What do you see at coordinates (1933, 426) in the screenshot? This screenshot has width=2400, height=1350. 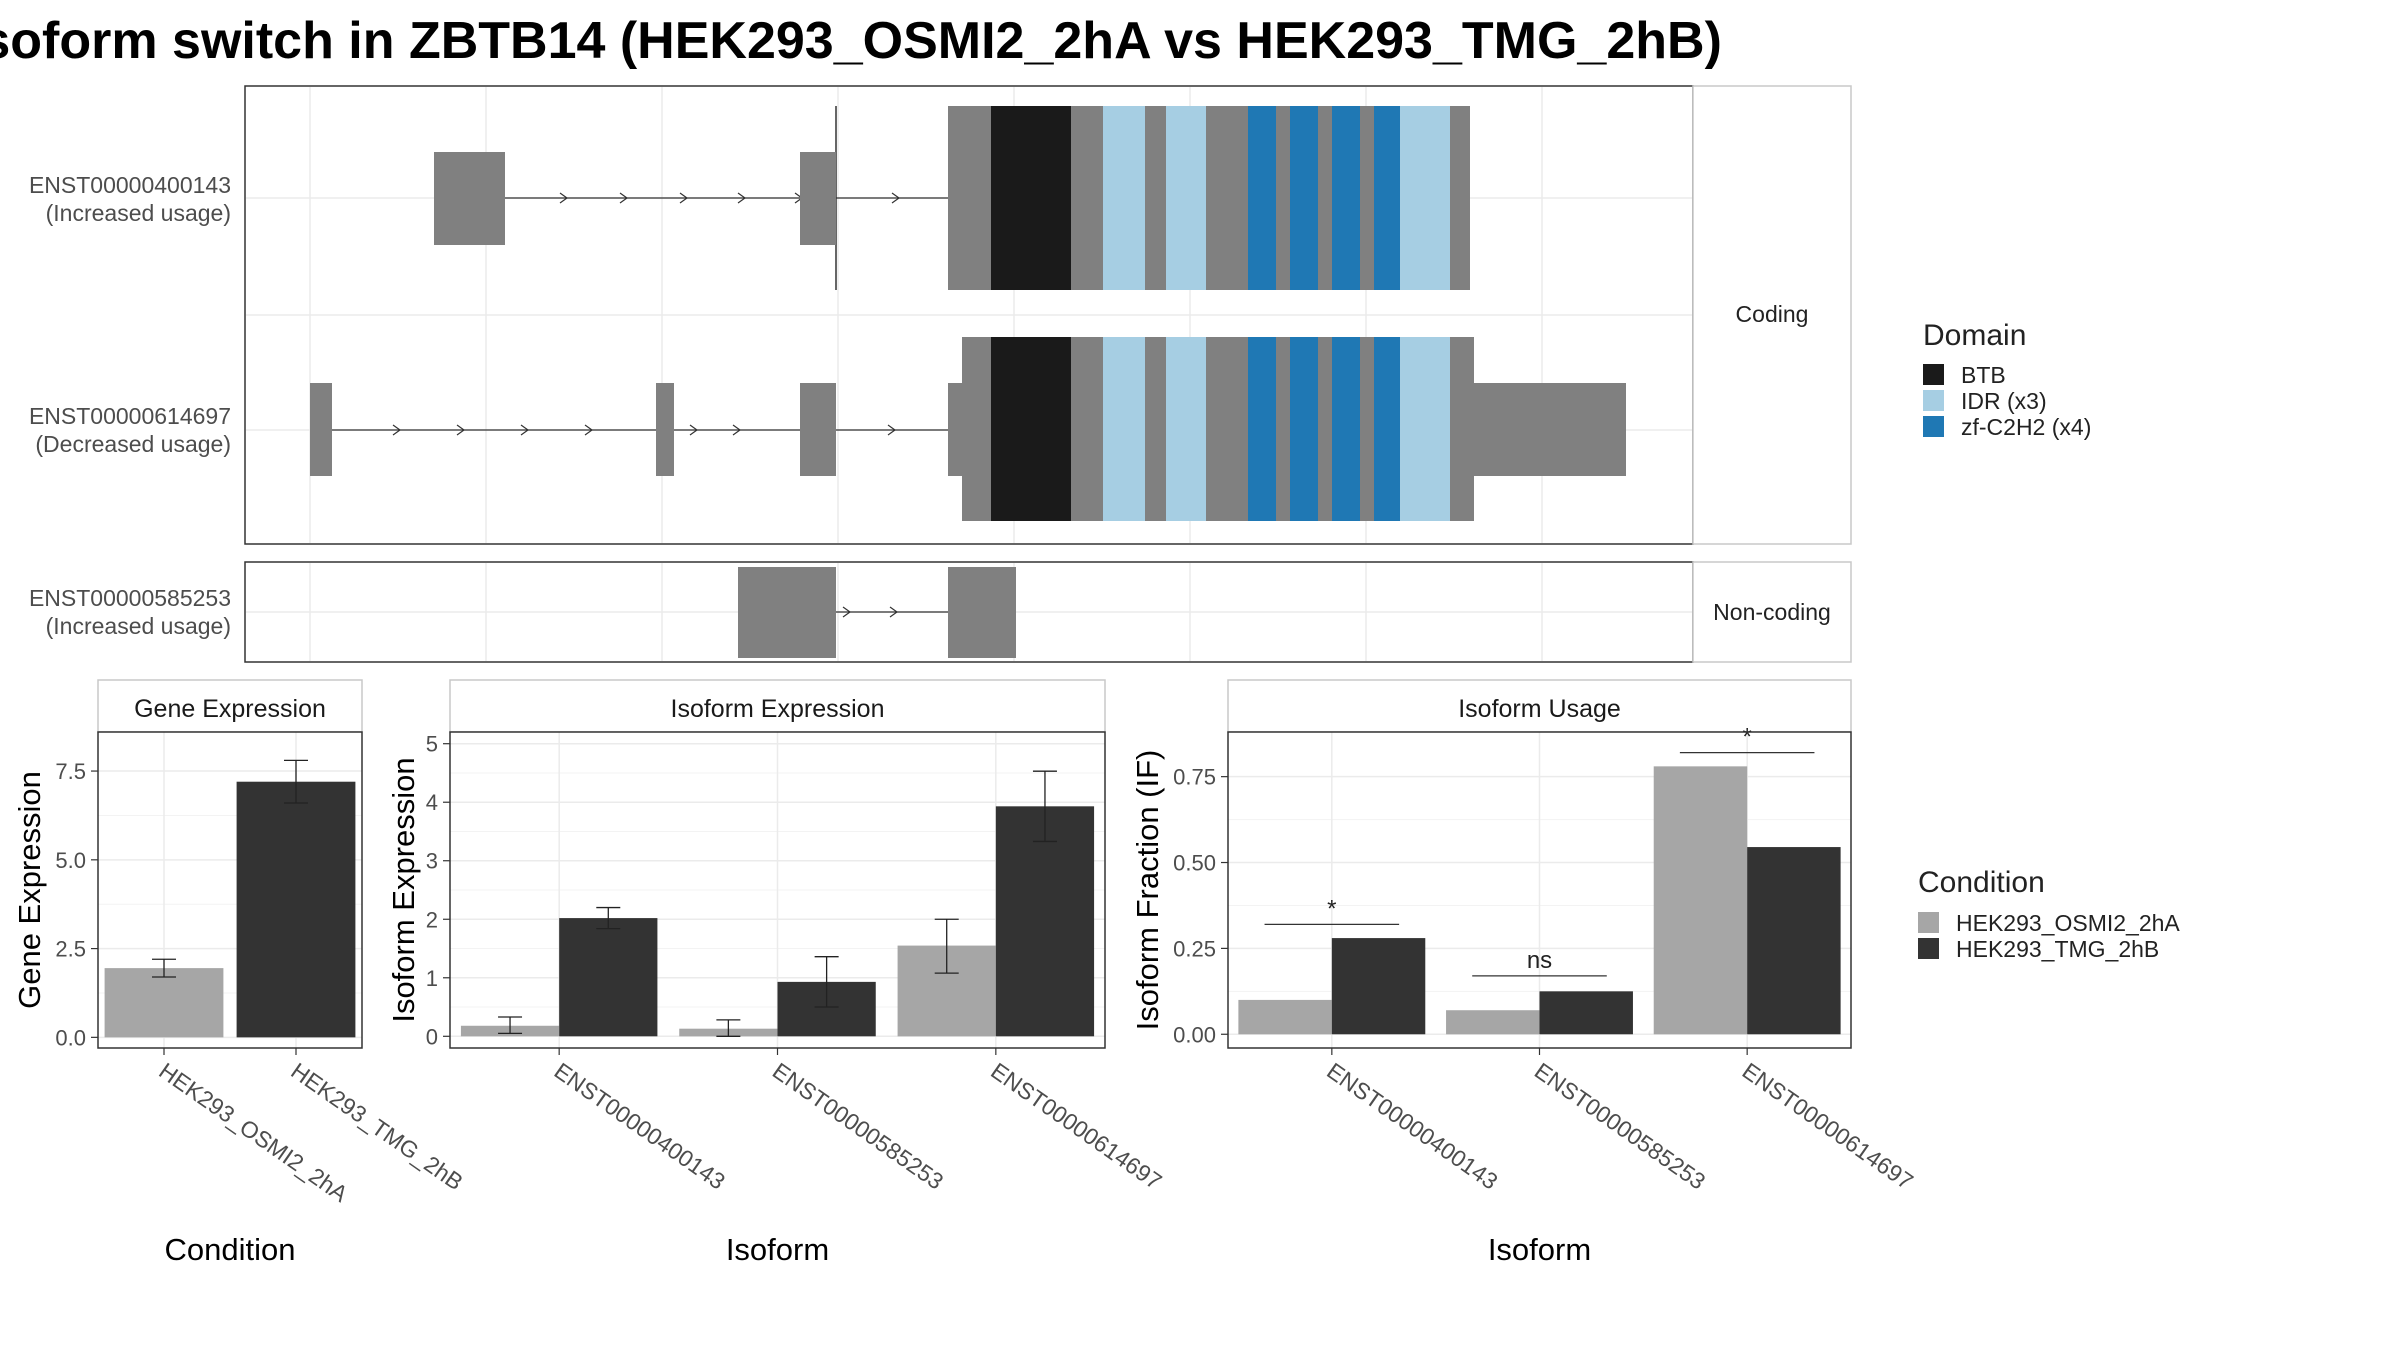 I see `legend-key-zf-c2h2` at bounding box center [1933, 426].